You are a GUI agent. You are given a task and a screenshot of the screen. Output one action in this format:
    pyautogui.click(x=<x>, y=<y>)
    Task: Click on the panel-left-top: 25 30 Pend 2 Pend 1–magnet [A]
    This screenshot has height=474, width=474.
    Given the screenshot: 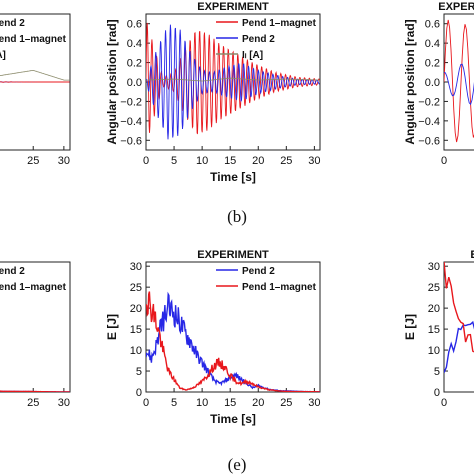 What is the action you would take?
    pyautogui.click(x=35, y=90)
    